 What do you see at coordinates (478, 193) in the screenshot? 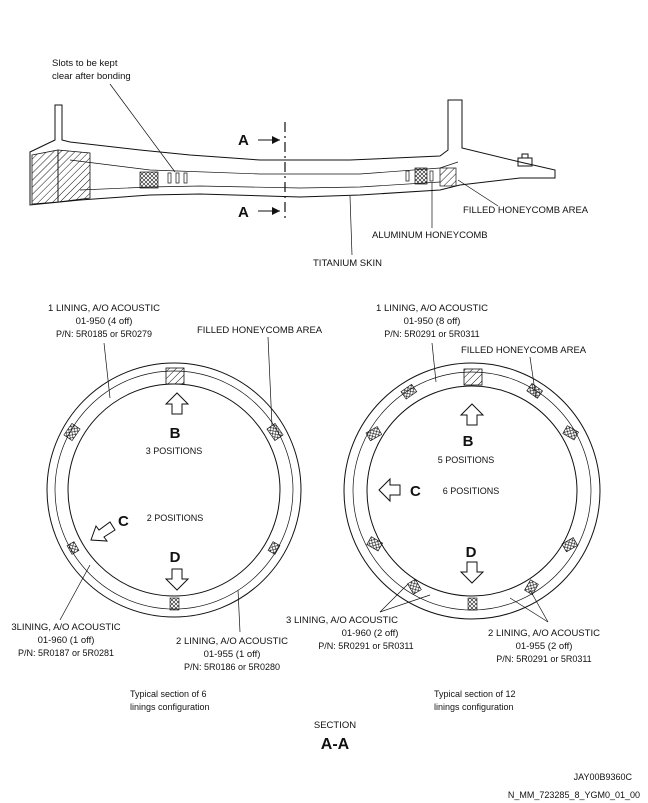
I see `filled-honeycomb-leader` at bounding box center [478, 193].